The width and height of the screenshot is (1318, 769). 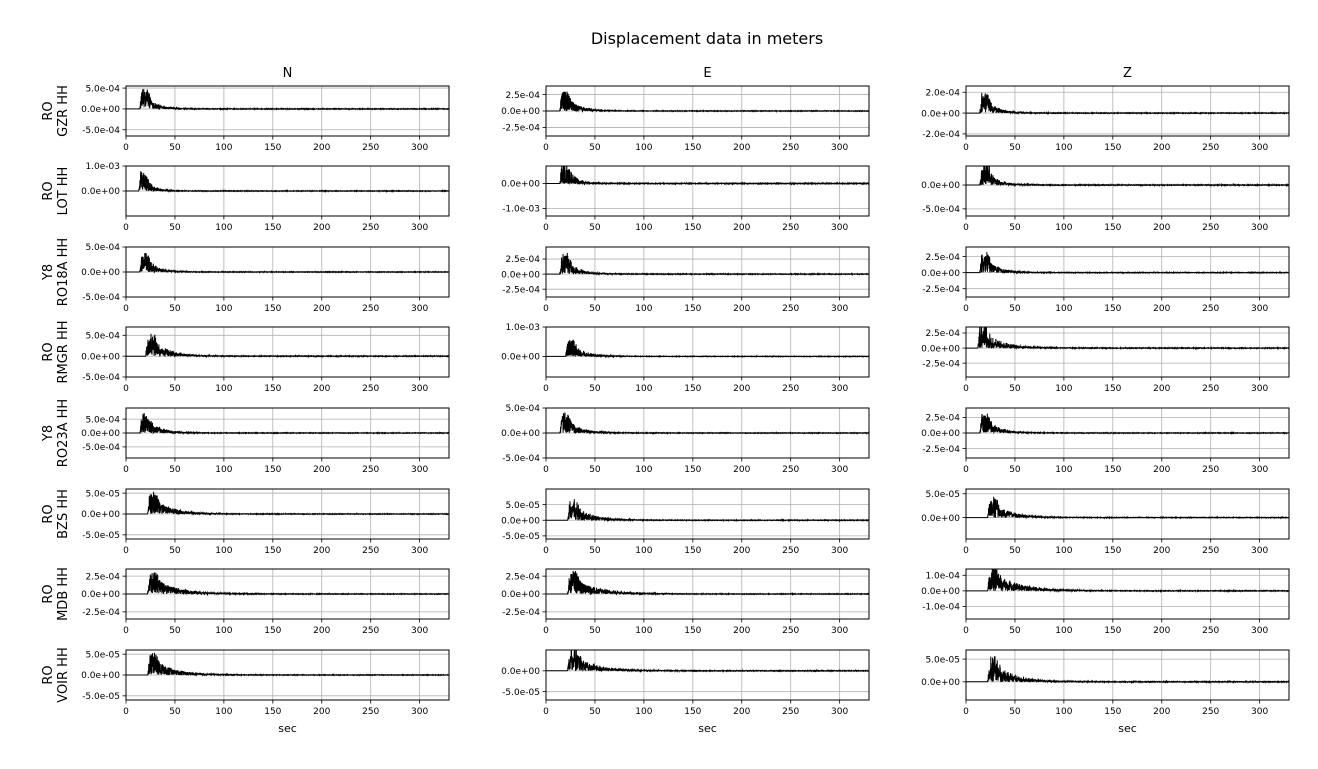 What do you see at coordinates (1127, 73) in the screenshot?
I see `column-title-z: Z` at bounding box center [1127, 73].